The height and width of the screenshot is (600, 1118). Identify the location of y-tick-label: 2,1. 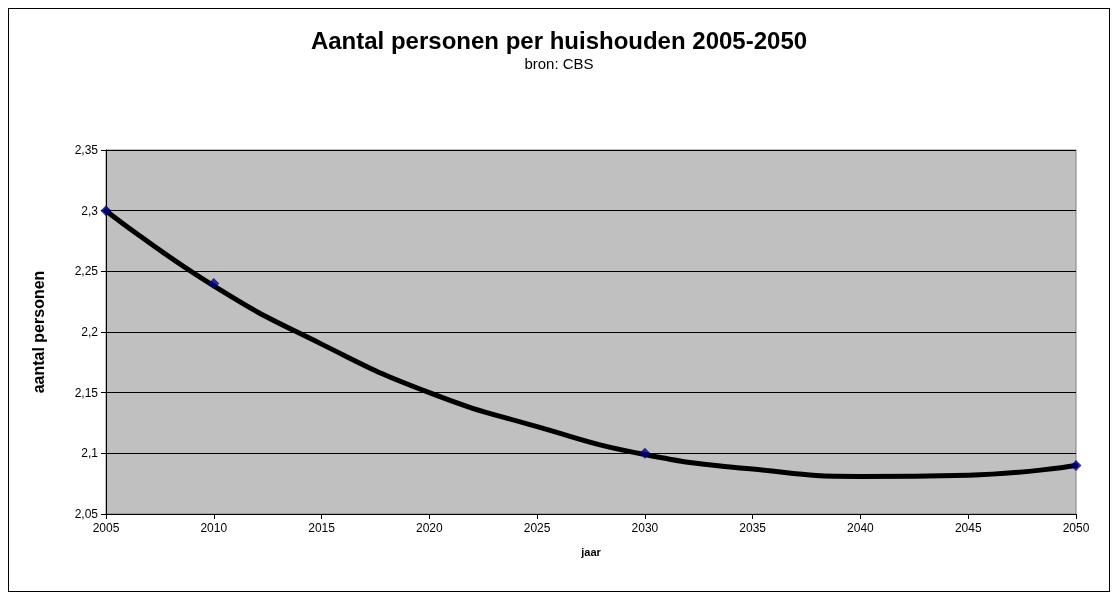
(90, 453).